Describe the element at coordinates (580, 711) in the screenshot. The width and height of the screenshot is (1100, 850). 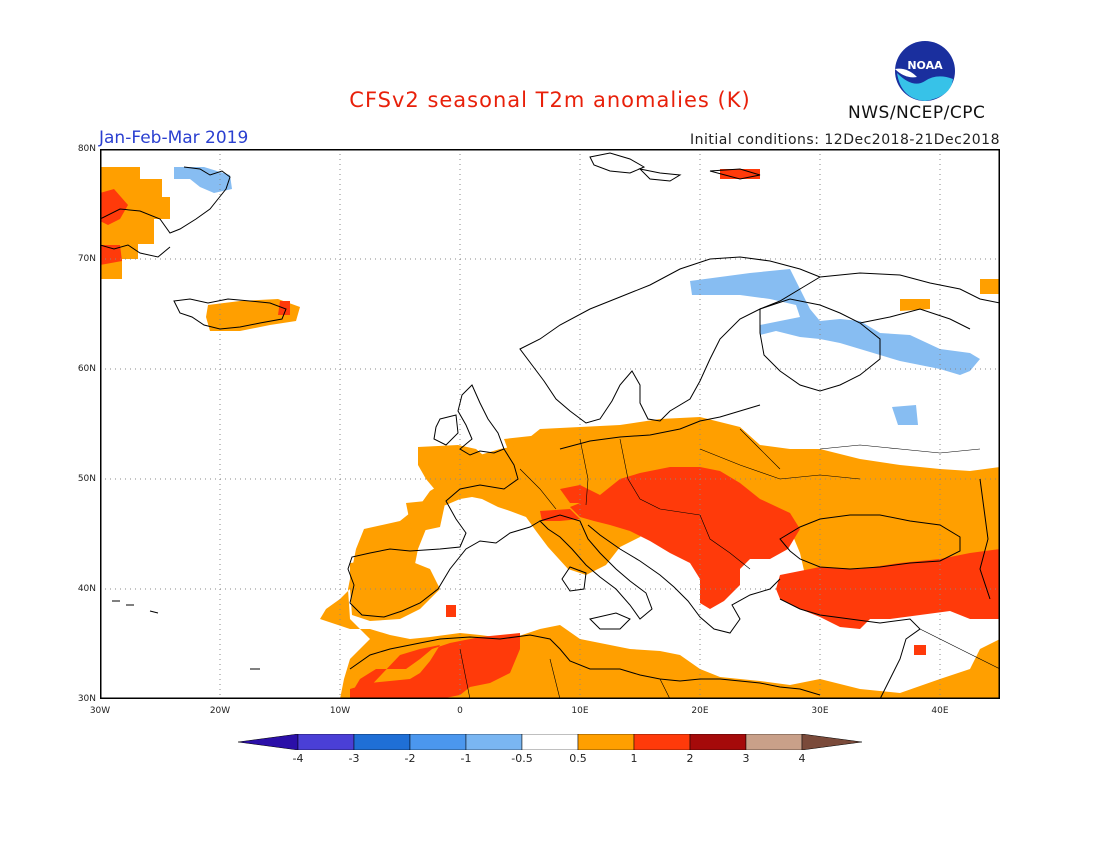
I see `lon-label: 10E` at that location.